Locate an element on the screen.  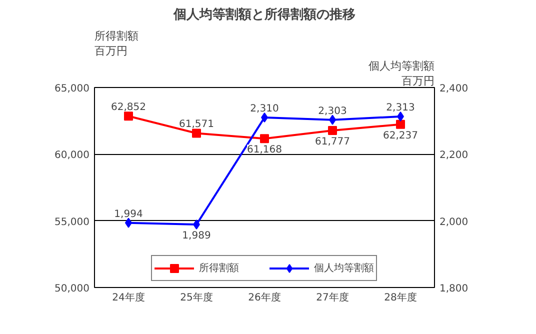
x-tick-label: 28年度 is located at coordinates (400, 298).